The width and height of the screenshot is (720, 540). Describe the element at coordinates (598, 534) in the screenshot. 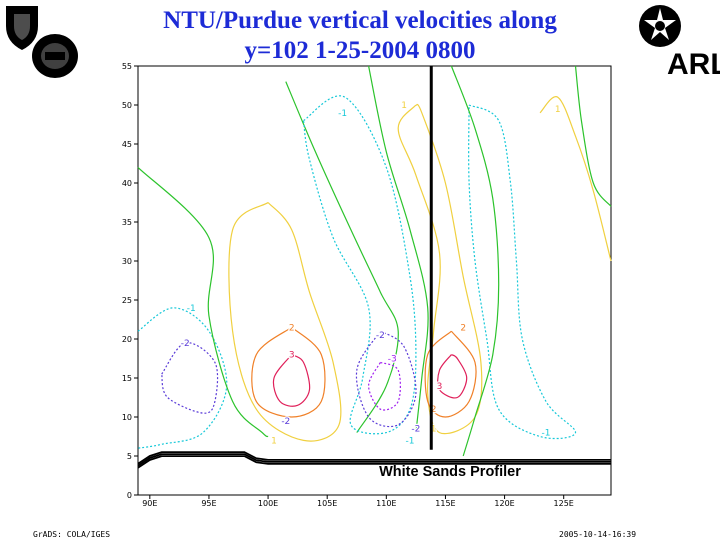

I see `footer-timestamp: 2005-10-14-16:39` at that location.